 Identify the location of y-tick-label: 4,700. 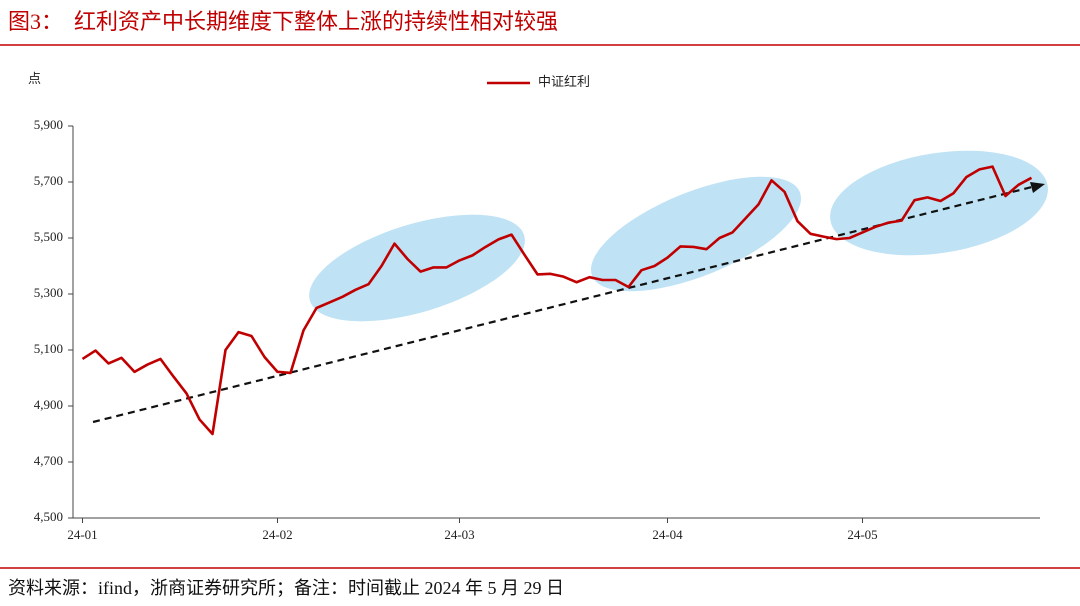
(48, 460).